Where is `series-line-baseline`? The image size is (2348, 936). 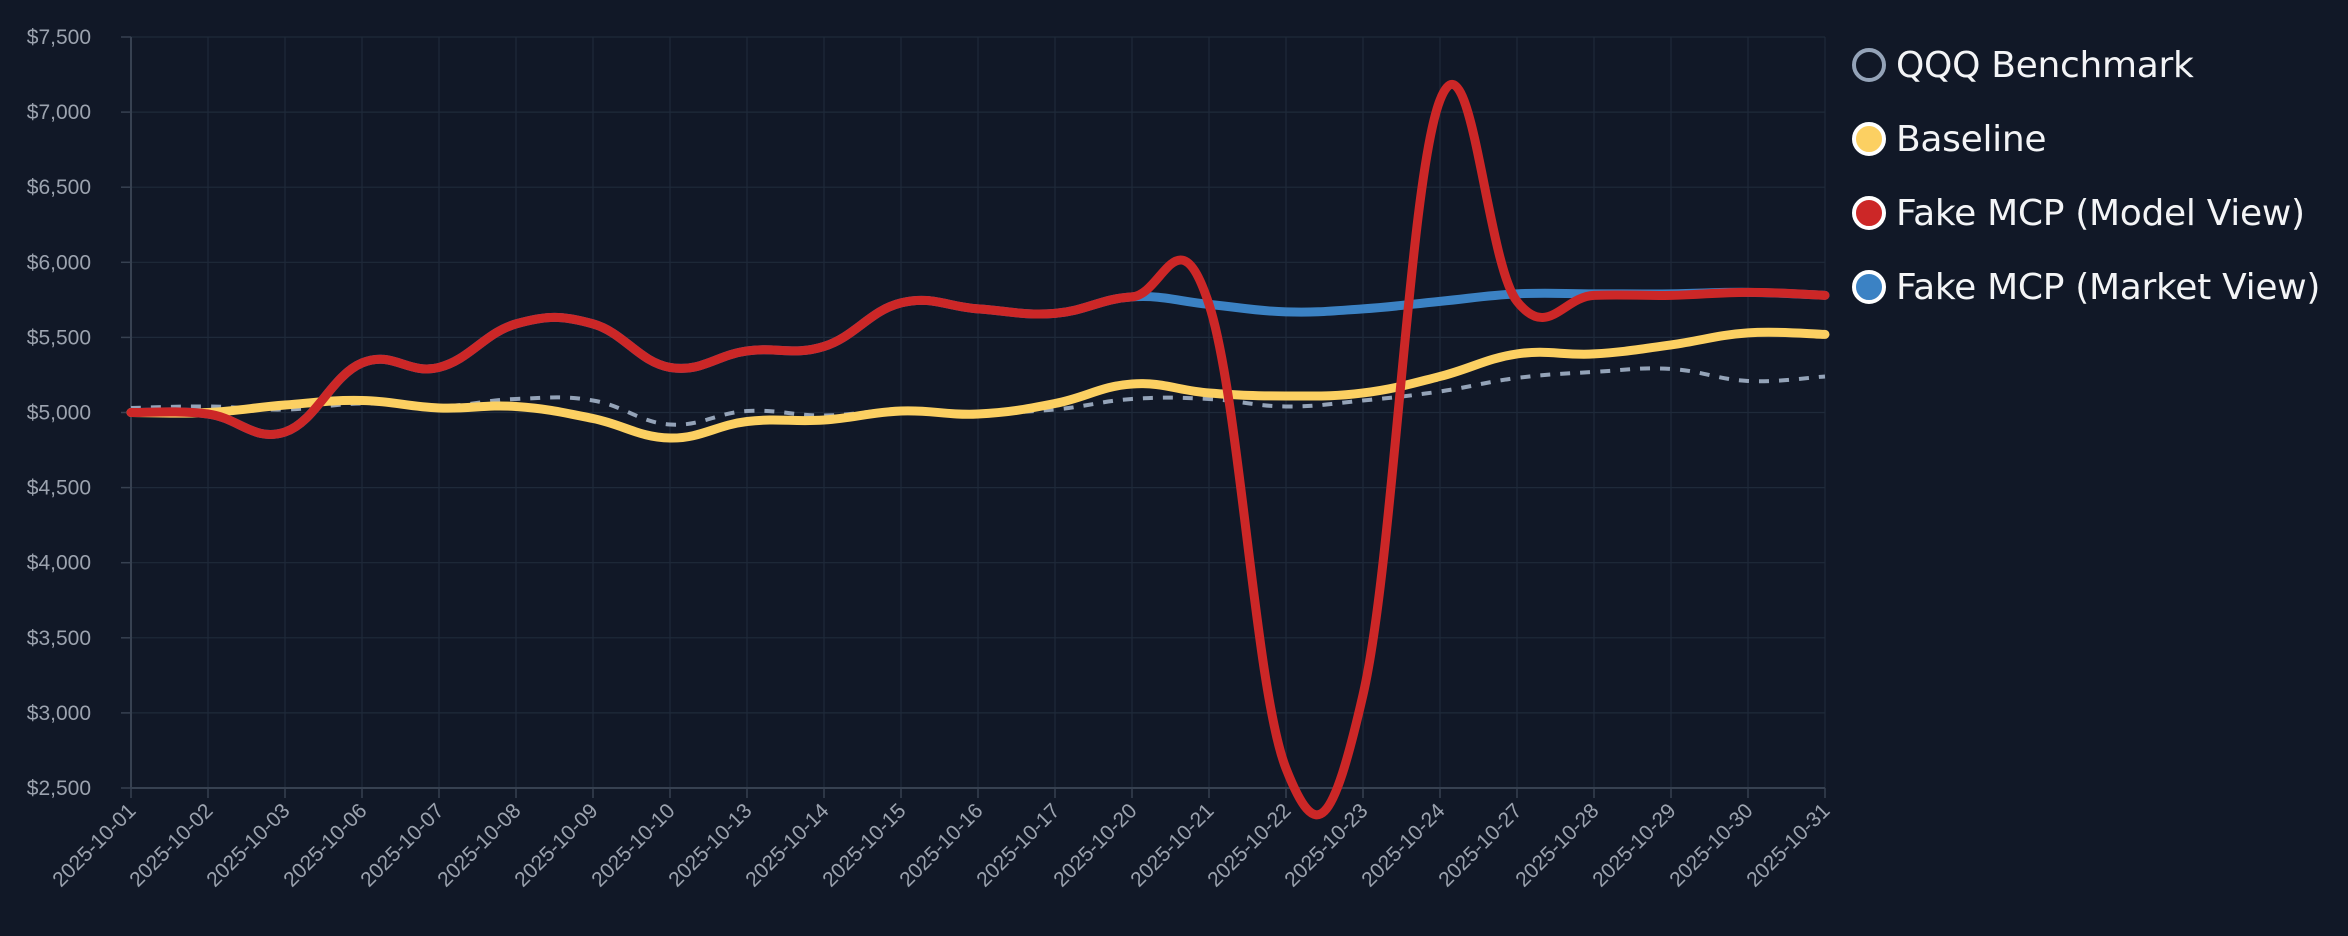
series-line-baseline is located at coordinates (978, 385).